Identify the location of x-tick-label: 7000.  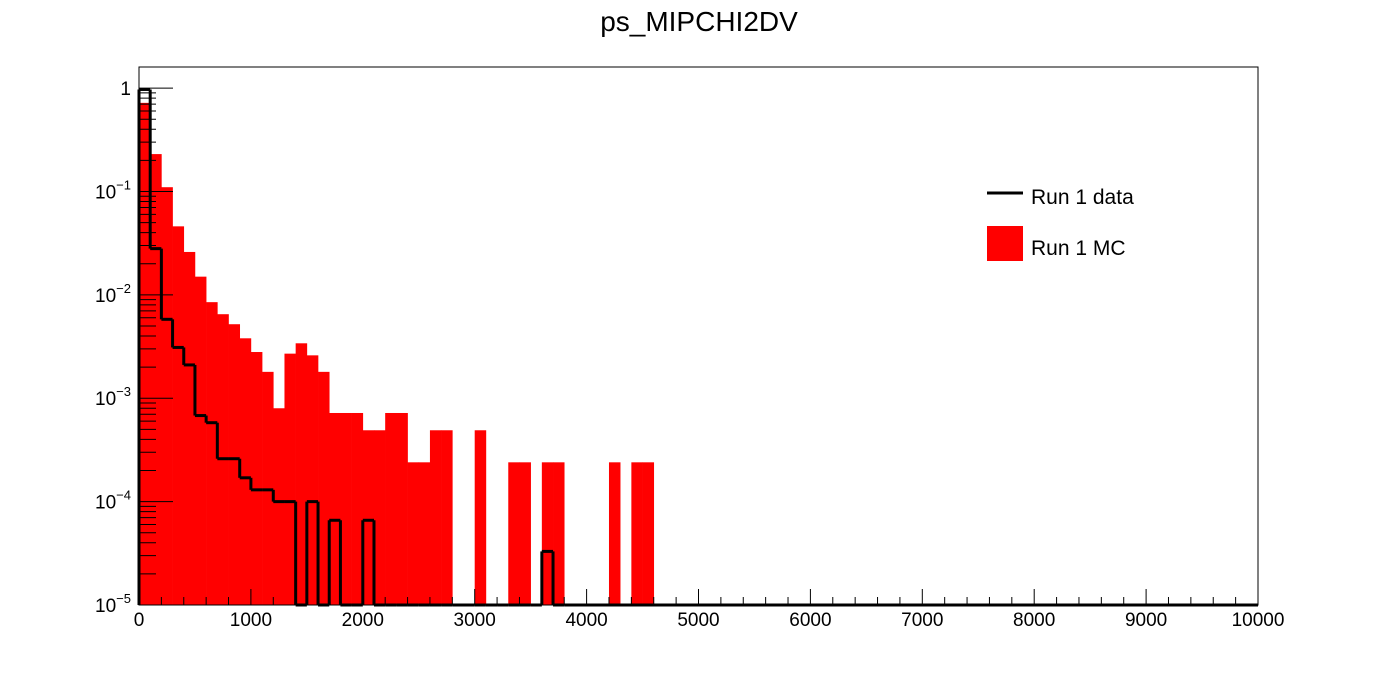
(922, 620).